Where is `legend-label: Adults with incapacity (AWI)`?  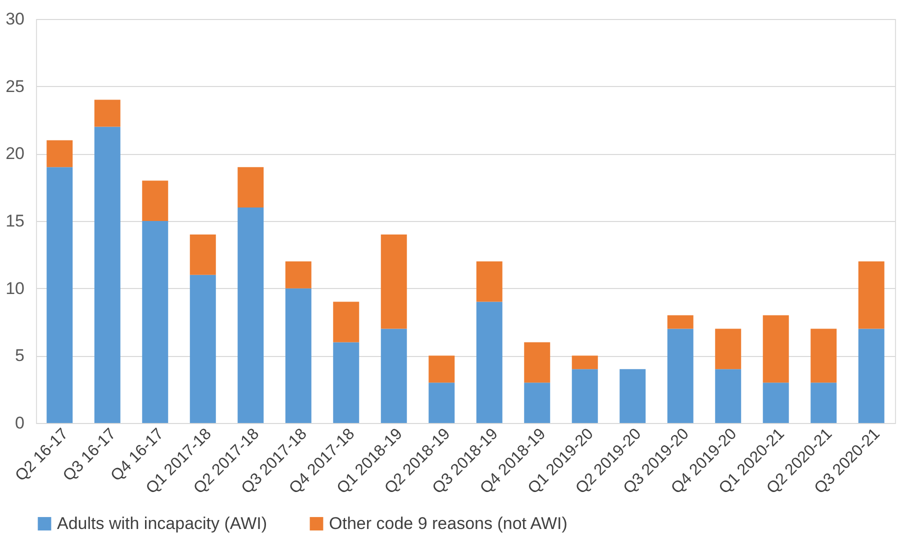
legend-label: Adults with incapacity (AWI) is located at coordinates (162, 523).